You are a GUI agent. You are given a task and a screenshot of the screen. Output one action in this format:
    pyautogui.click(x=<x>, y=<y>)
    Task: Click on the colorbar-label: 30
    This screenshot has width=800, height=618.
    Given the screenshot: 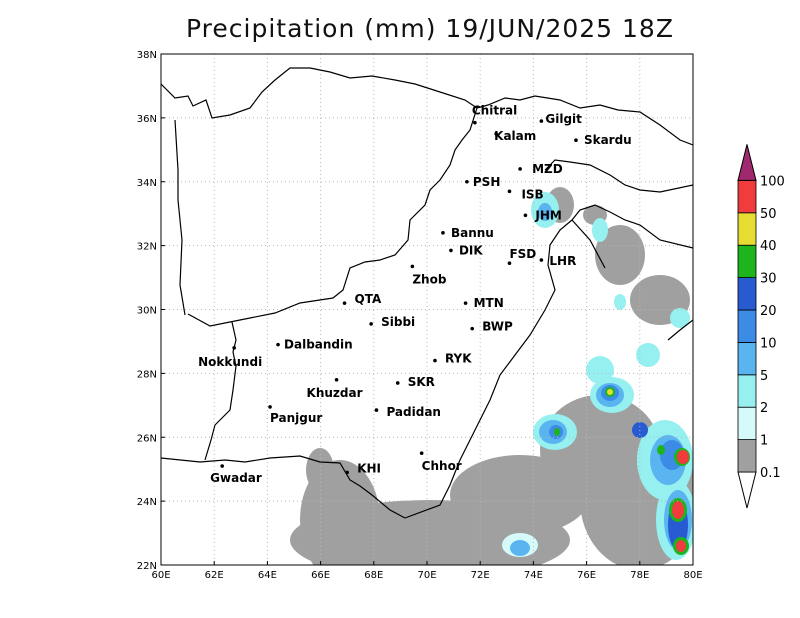 What is the action you would take?
    pyautogui.click(x=768, y=279)
    